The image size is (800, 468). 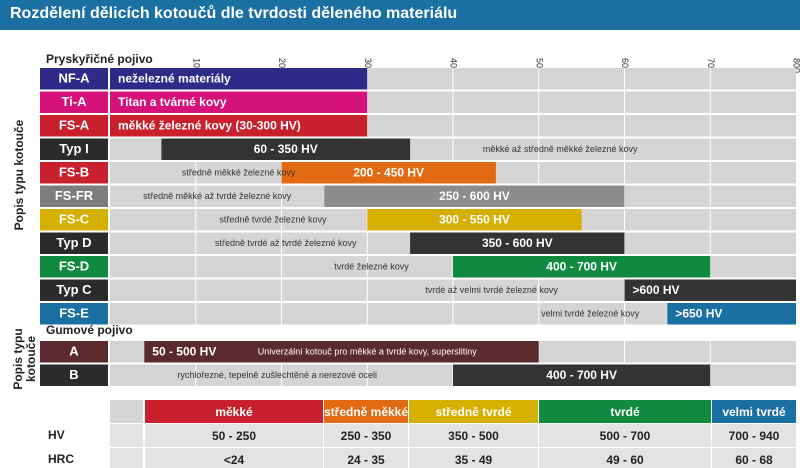 What do you see at coordinates (234, 411) in the screenshot?
I see `table-header-cell: měkké` at bounding box center [234, 411].